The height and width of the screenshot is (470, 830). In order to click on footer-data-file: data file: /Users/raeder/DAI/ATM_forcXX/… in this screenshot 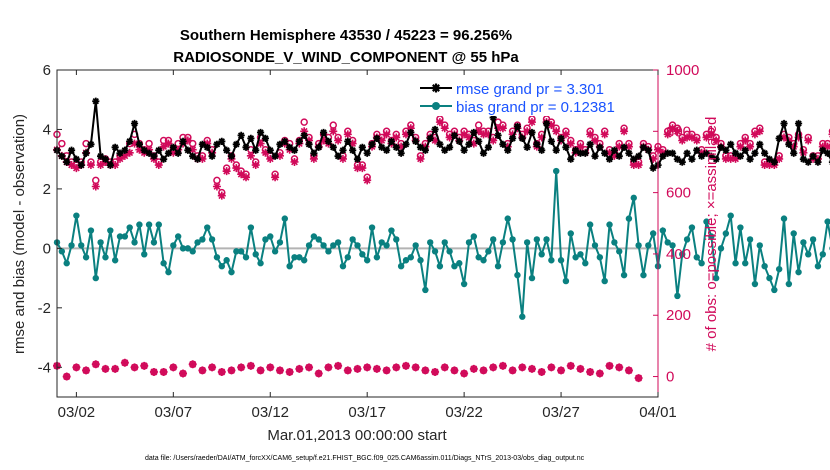, I will do `click(365, 458)`.